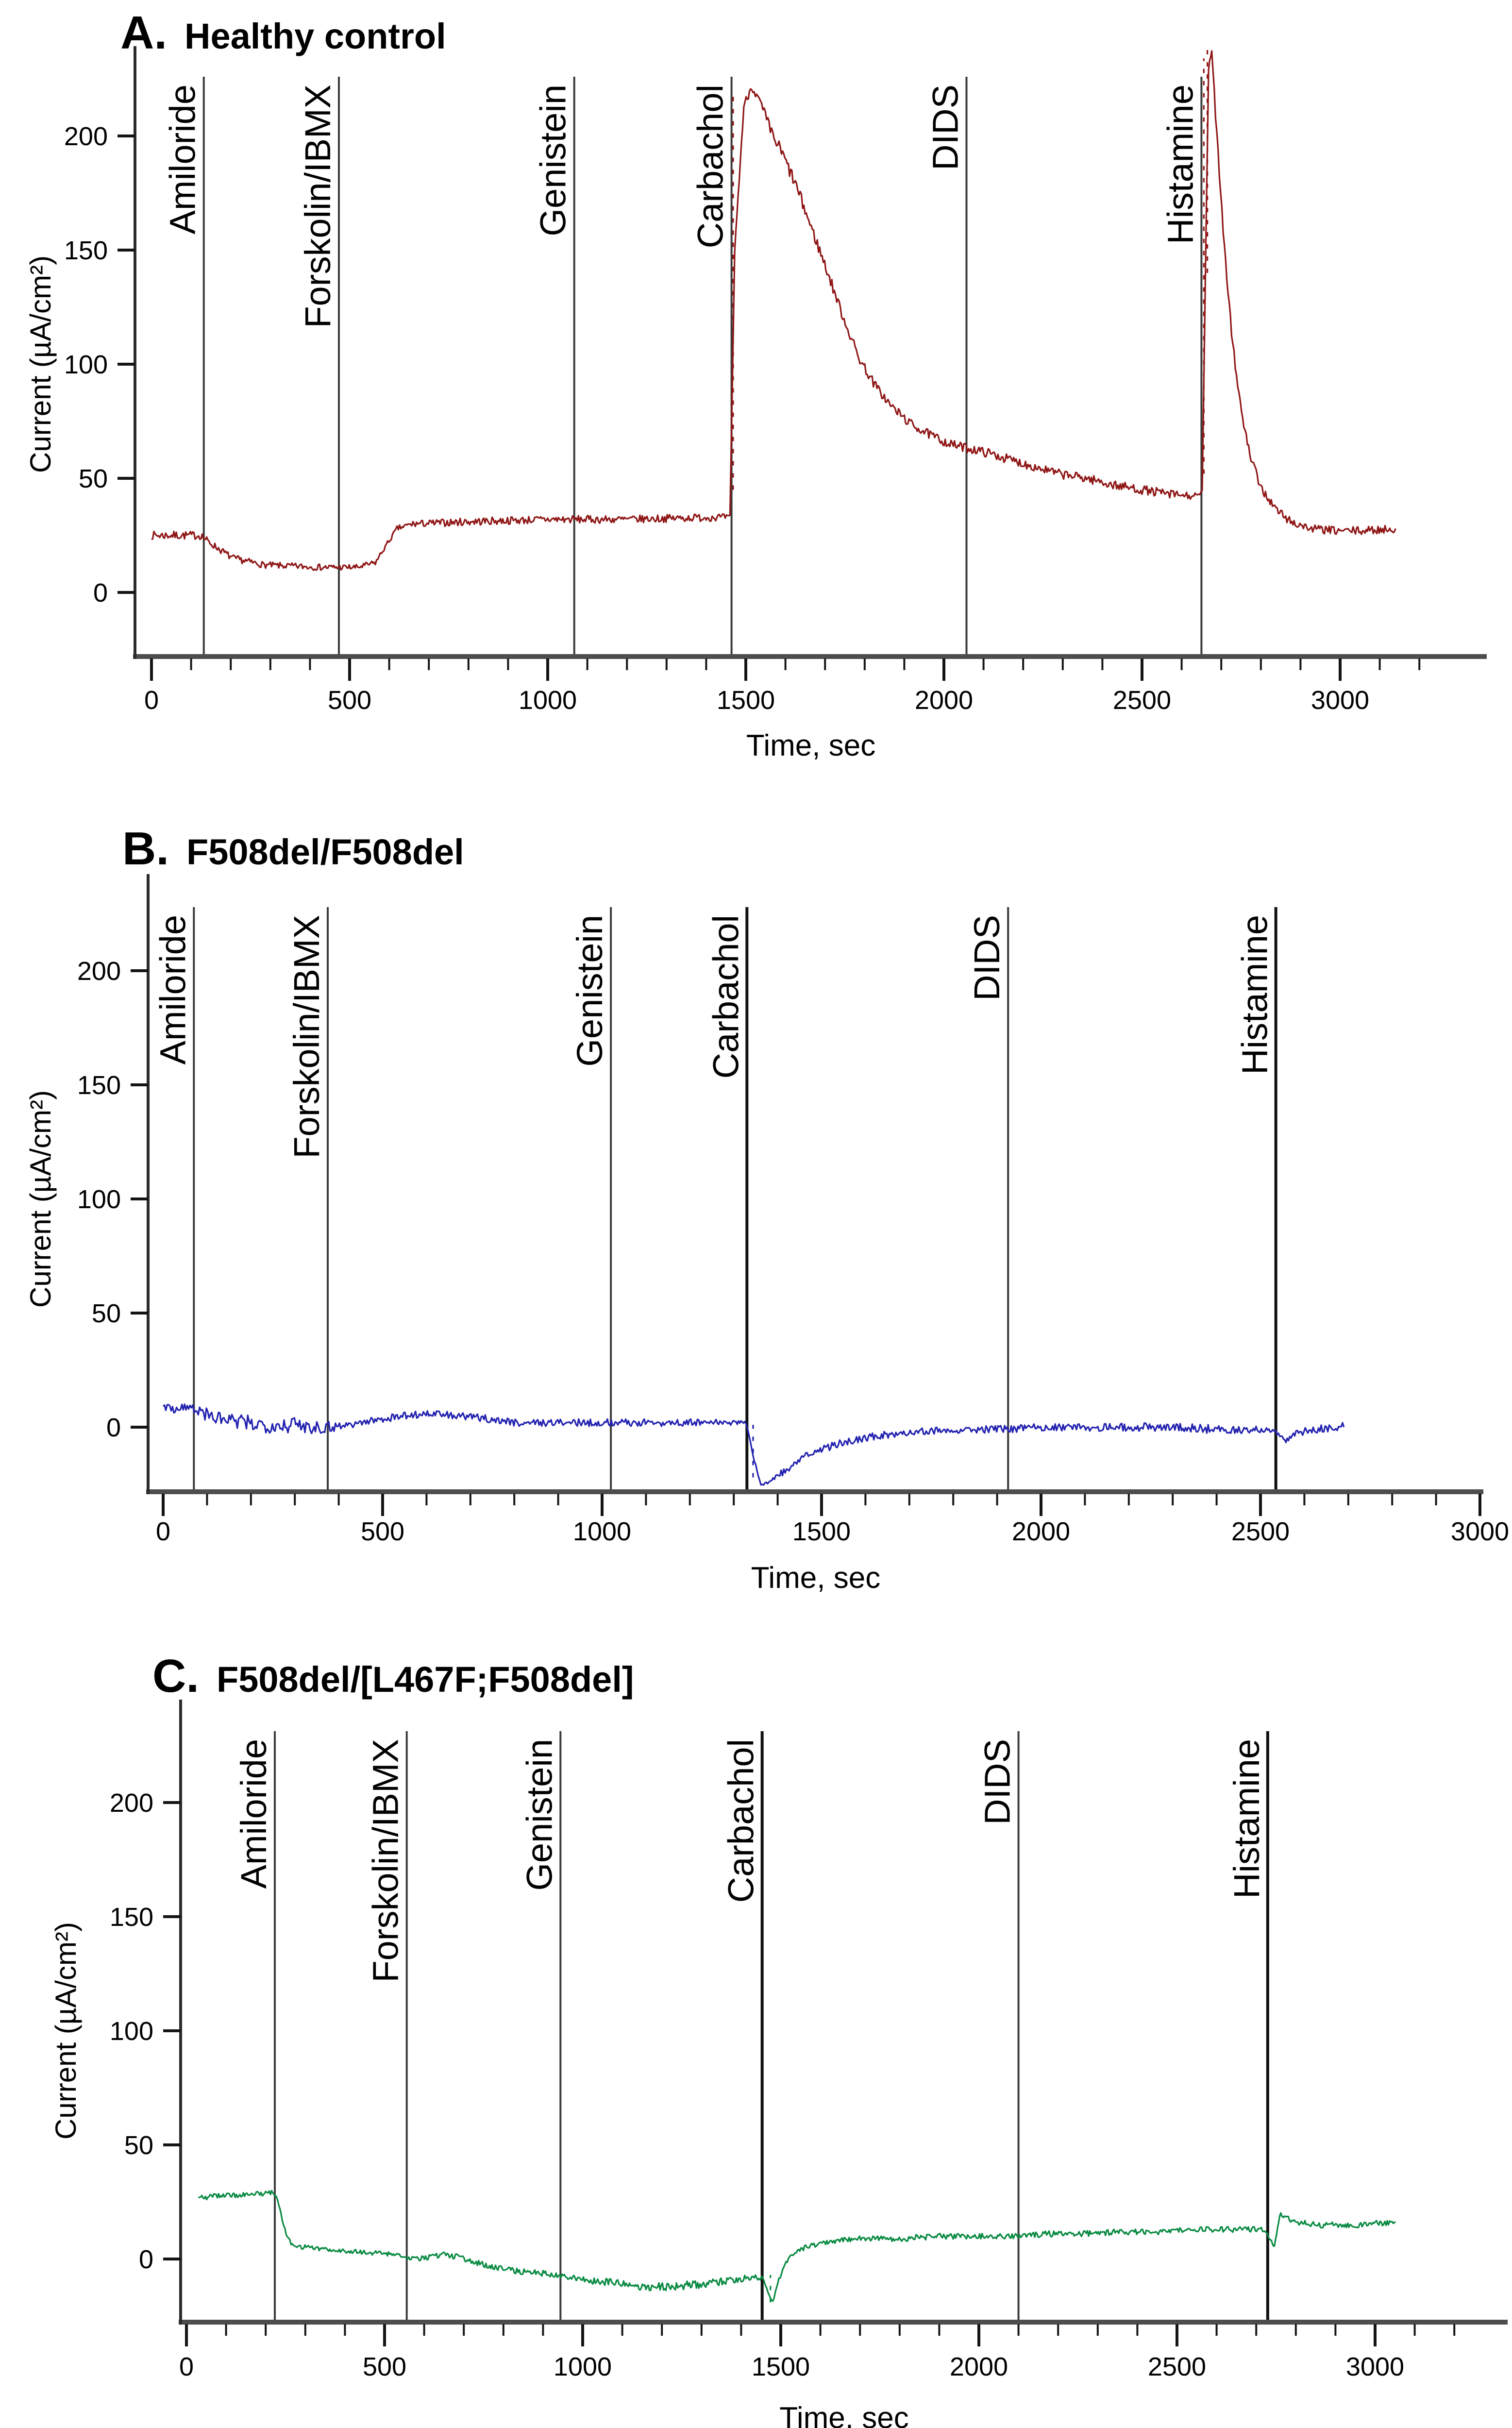 This screenshot has width=1512, height=2428. I want to click on panel-c-name: F508del/[L467F;F508del], so click(425, 1679).